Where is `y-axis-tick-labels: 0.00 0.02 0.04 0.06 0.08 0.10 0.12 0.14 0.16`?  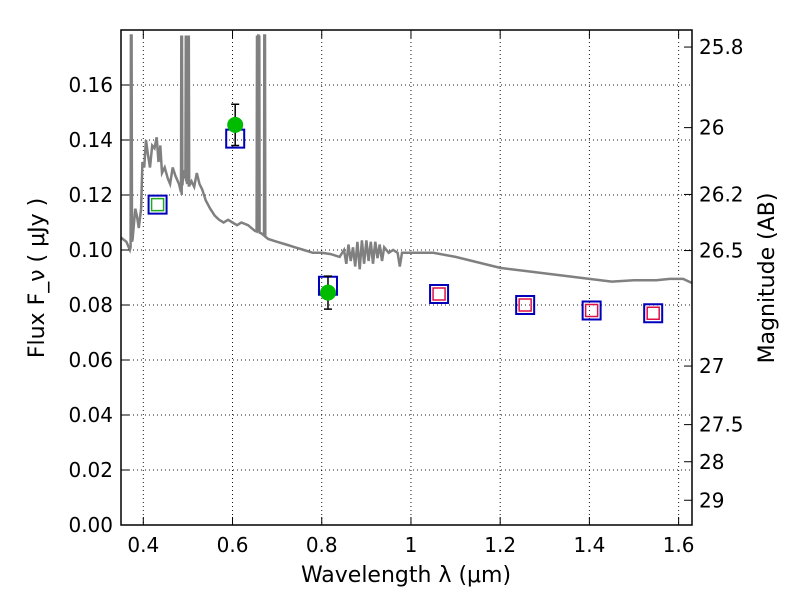
y-axis-tick-labels: 0.00 0.02 0.04 0.06 0.08 0.10 0.12 0.14 0.16 is located at coordinates (90, 305).